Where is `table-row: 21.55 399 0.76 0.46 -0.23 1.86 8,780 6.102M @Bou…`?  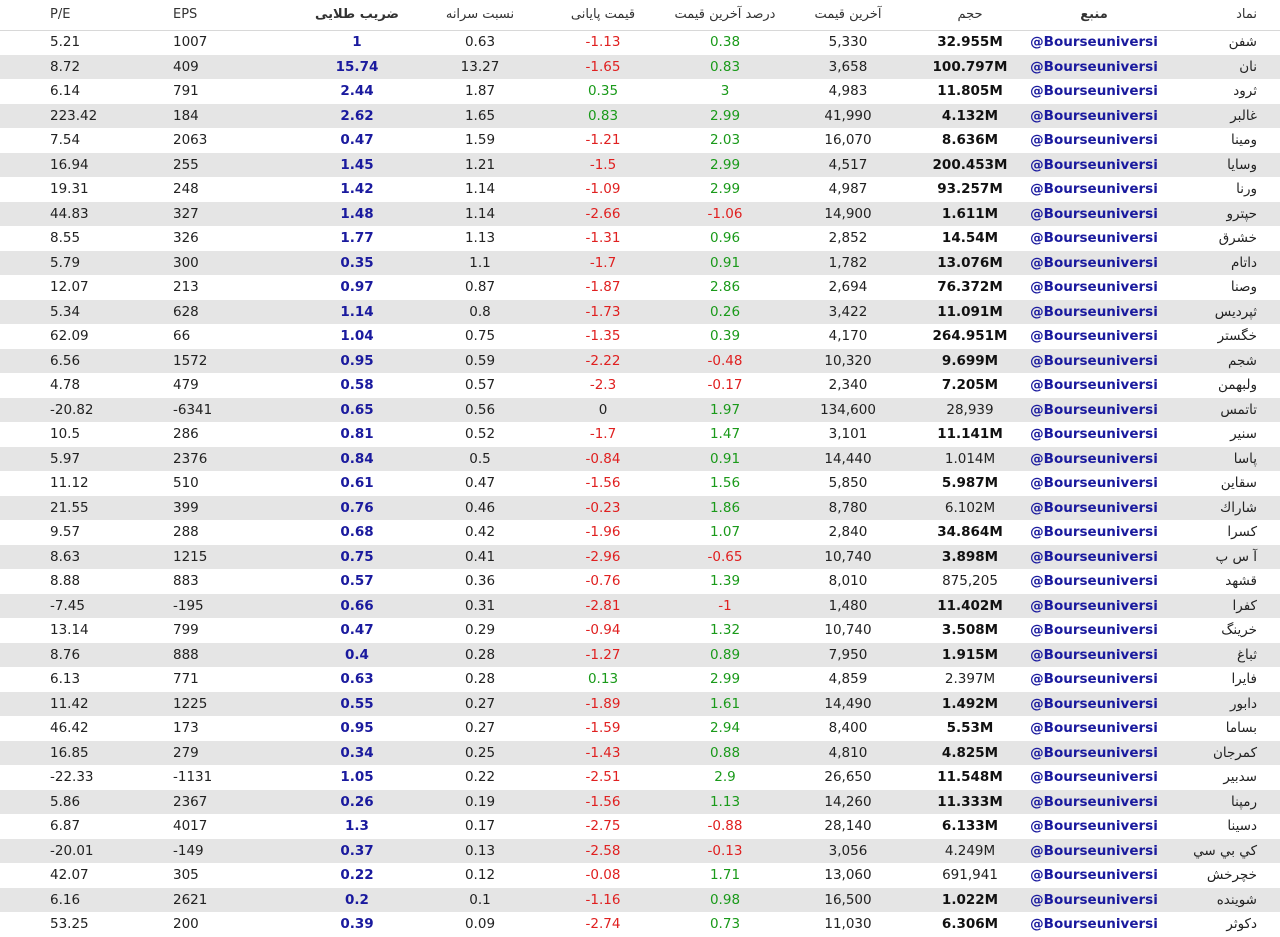
table-row: 21.55 399 0.76 0.46 -0.23 1.86 8,780 6.102M @Bou… is located at coordinates (640, 507).